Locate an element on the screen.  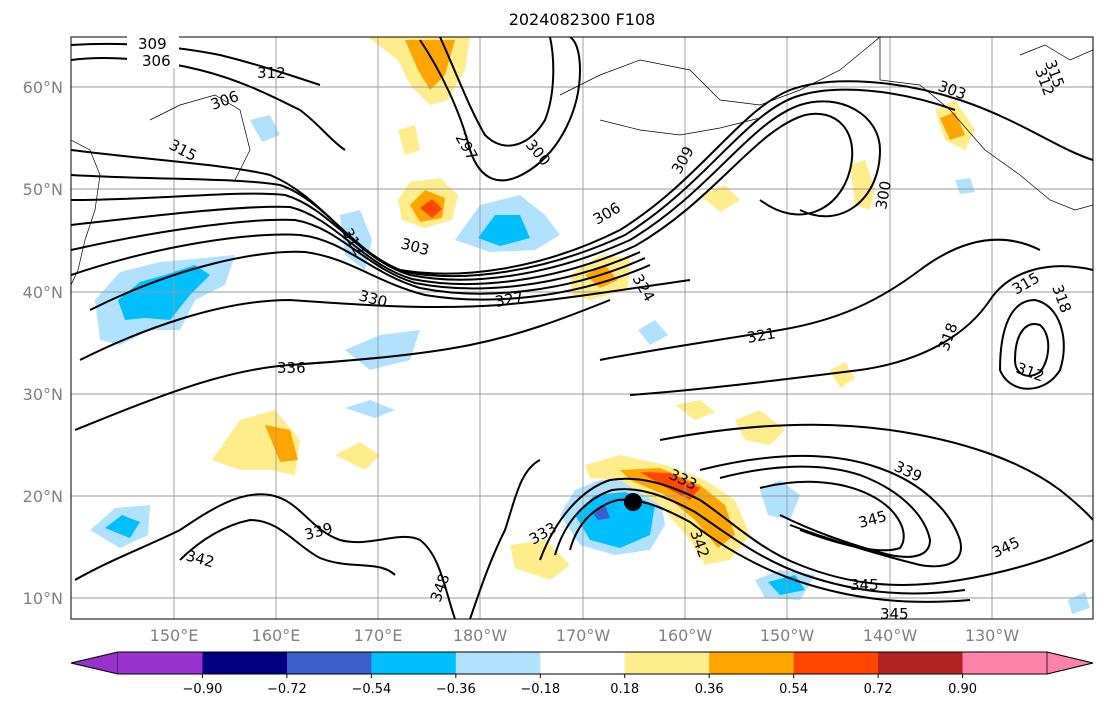
lat-label: 40°N is located at coordinates (43, 292).